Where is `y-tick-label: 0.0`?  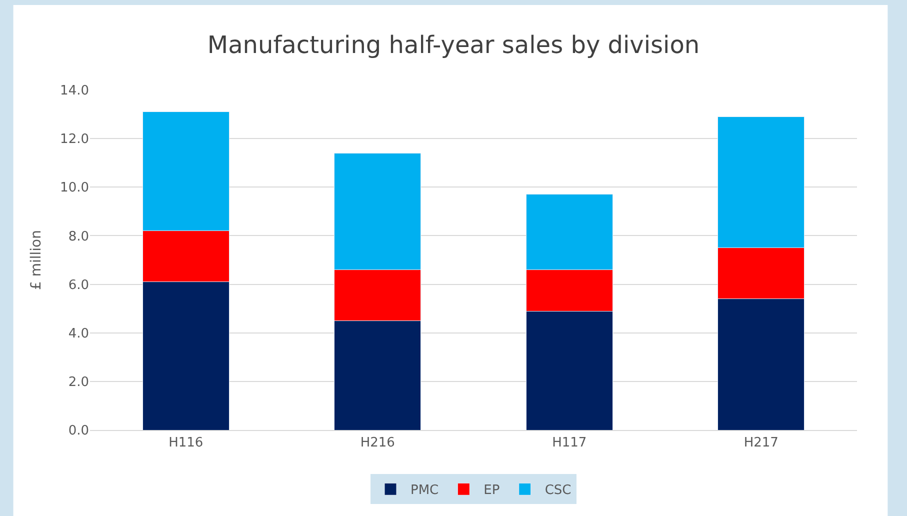
y-tick-label: 0.0 is located at coordinates (78, 431).